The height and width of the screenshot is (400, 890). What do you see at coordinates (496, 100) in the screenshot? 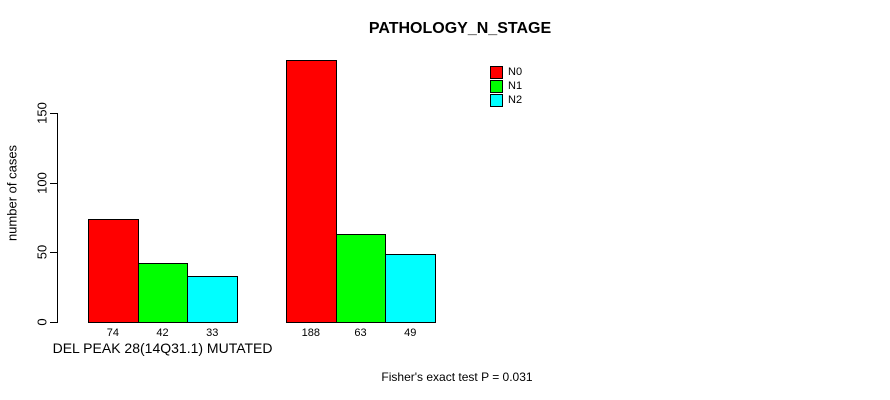
I see `legend-swatch-N2` at bounding box center [496, 100].